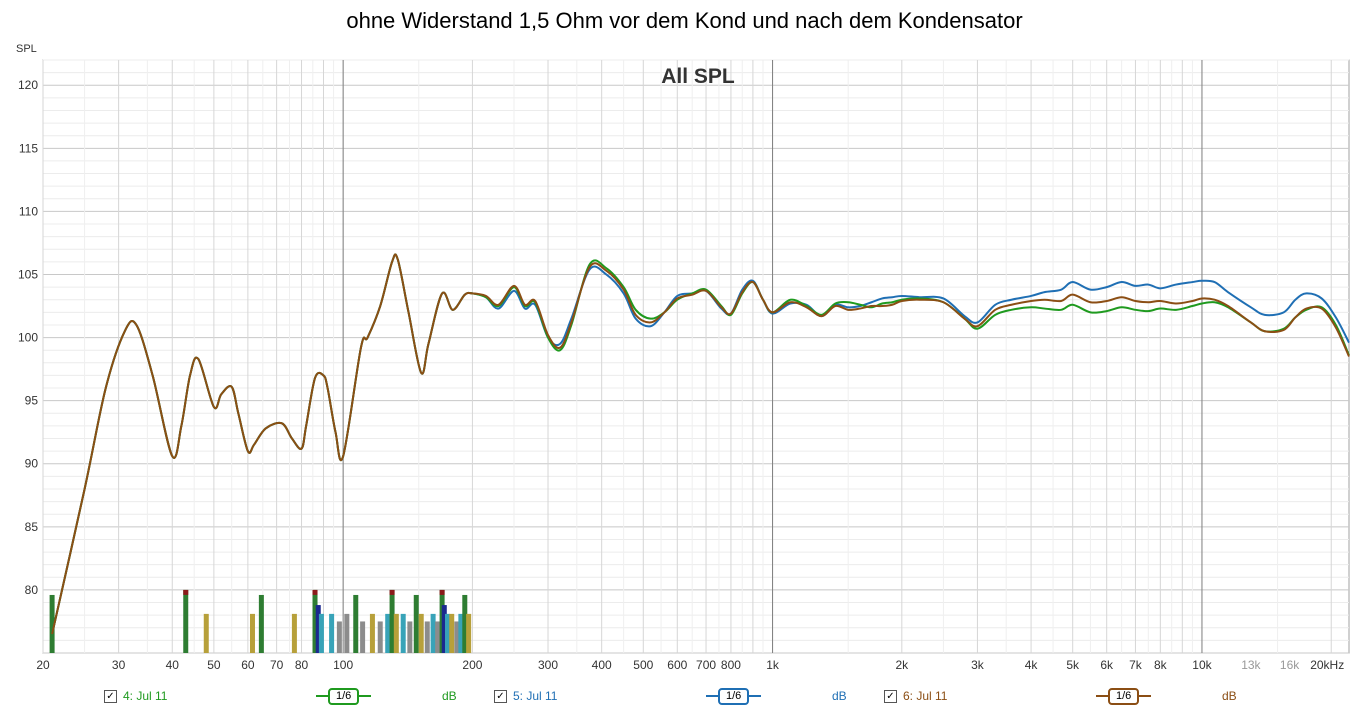 Image resolution: width=1369 pixels, height=710 pixels. What do you see at coordinates (28, 338) in the screenshot?
I see `y-tick-label: 100` at bounding box center [28, 338].